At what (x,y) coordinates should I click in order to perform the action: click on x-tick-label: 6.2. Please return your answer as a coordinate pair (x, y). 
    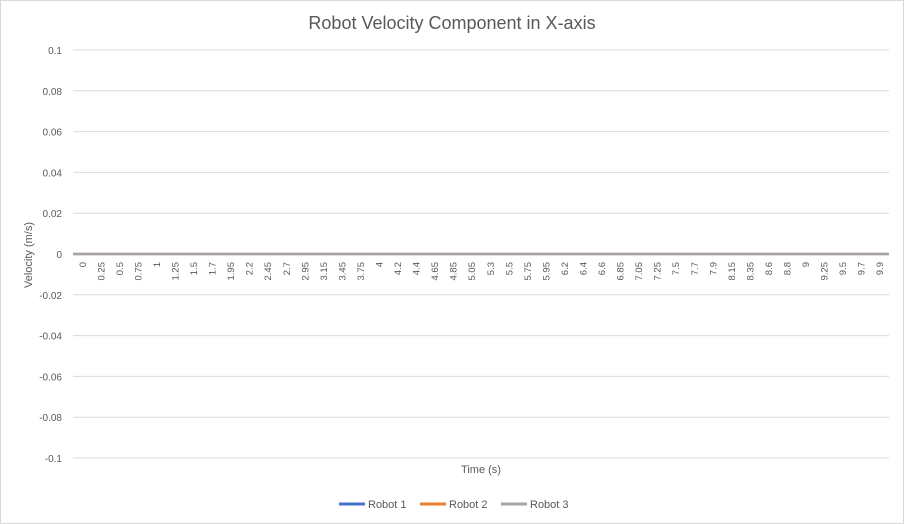
    Looking at the image, I should click on (565, 268).